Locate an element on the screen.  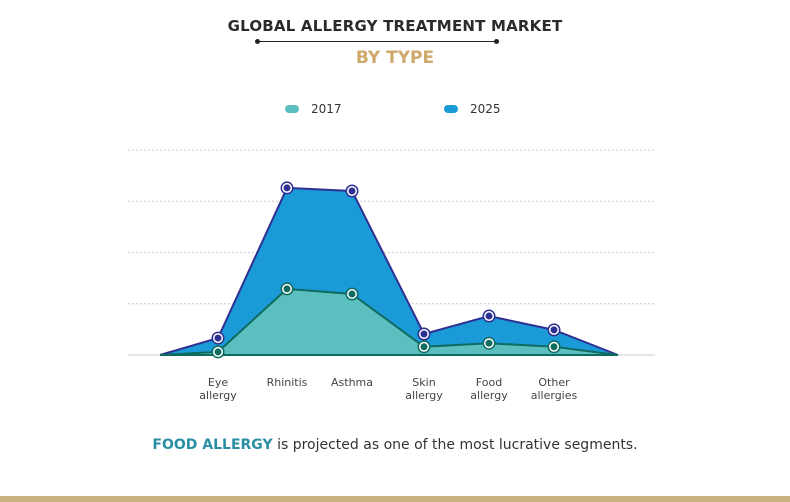
x-tick-label: Eye allergy is located at coordinates (218, 389).